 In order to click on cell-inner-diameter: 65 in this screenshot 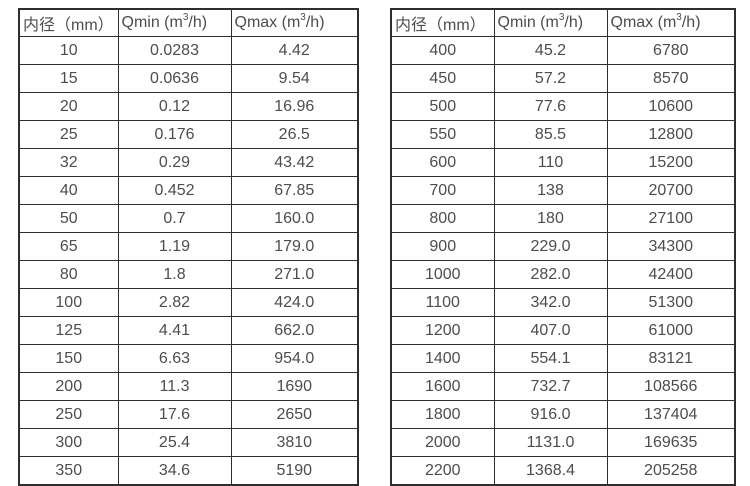, I will do `click(68, 246)`.